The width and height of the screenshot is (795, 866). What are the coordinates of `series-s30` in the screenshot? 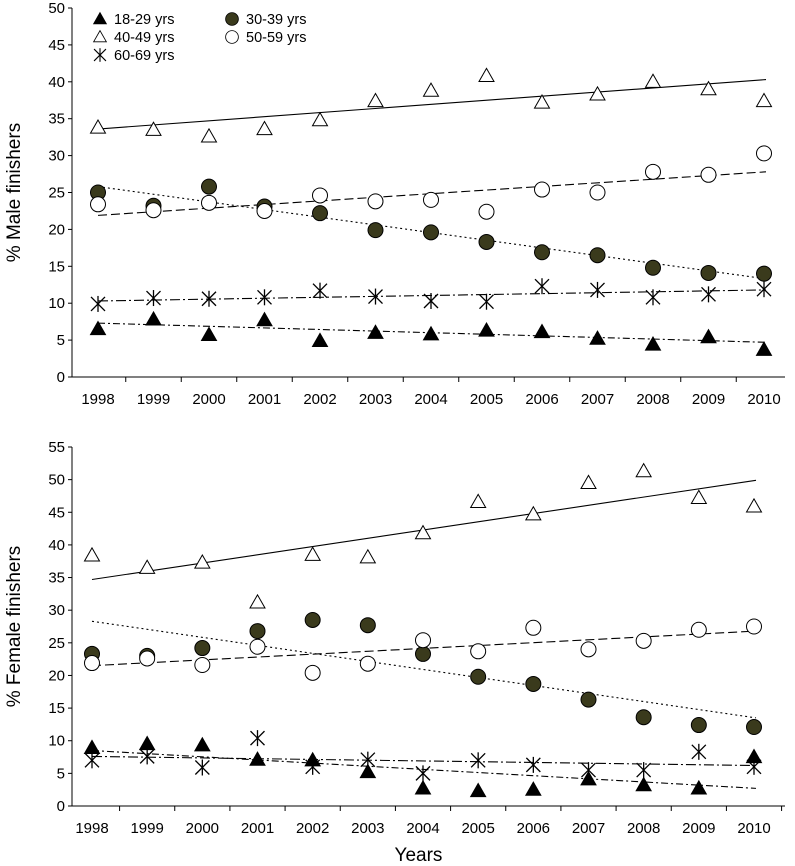 It's located at (423, 673).